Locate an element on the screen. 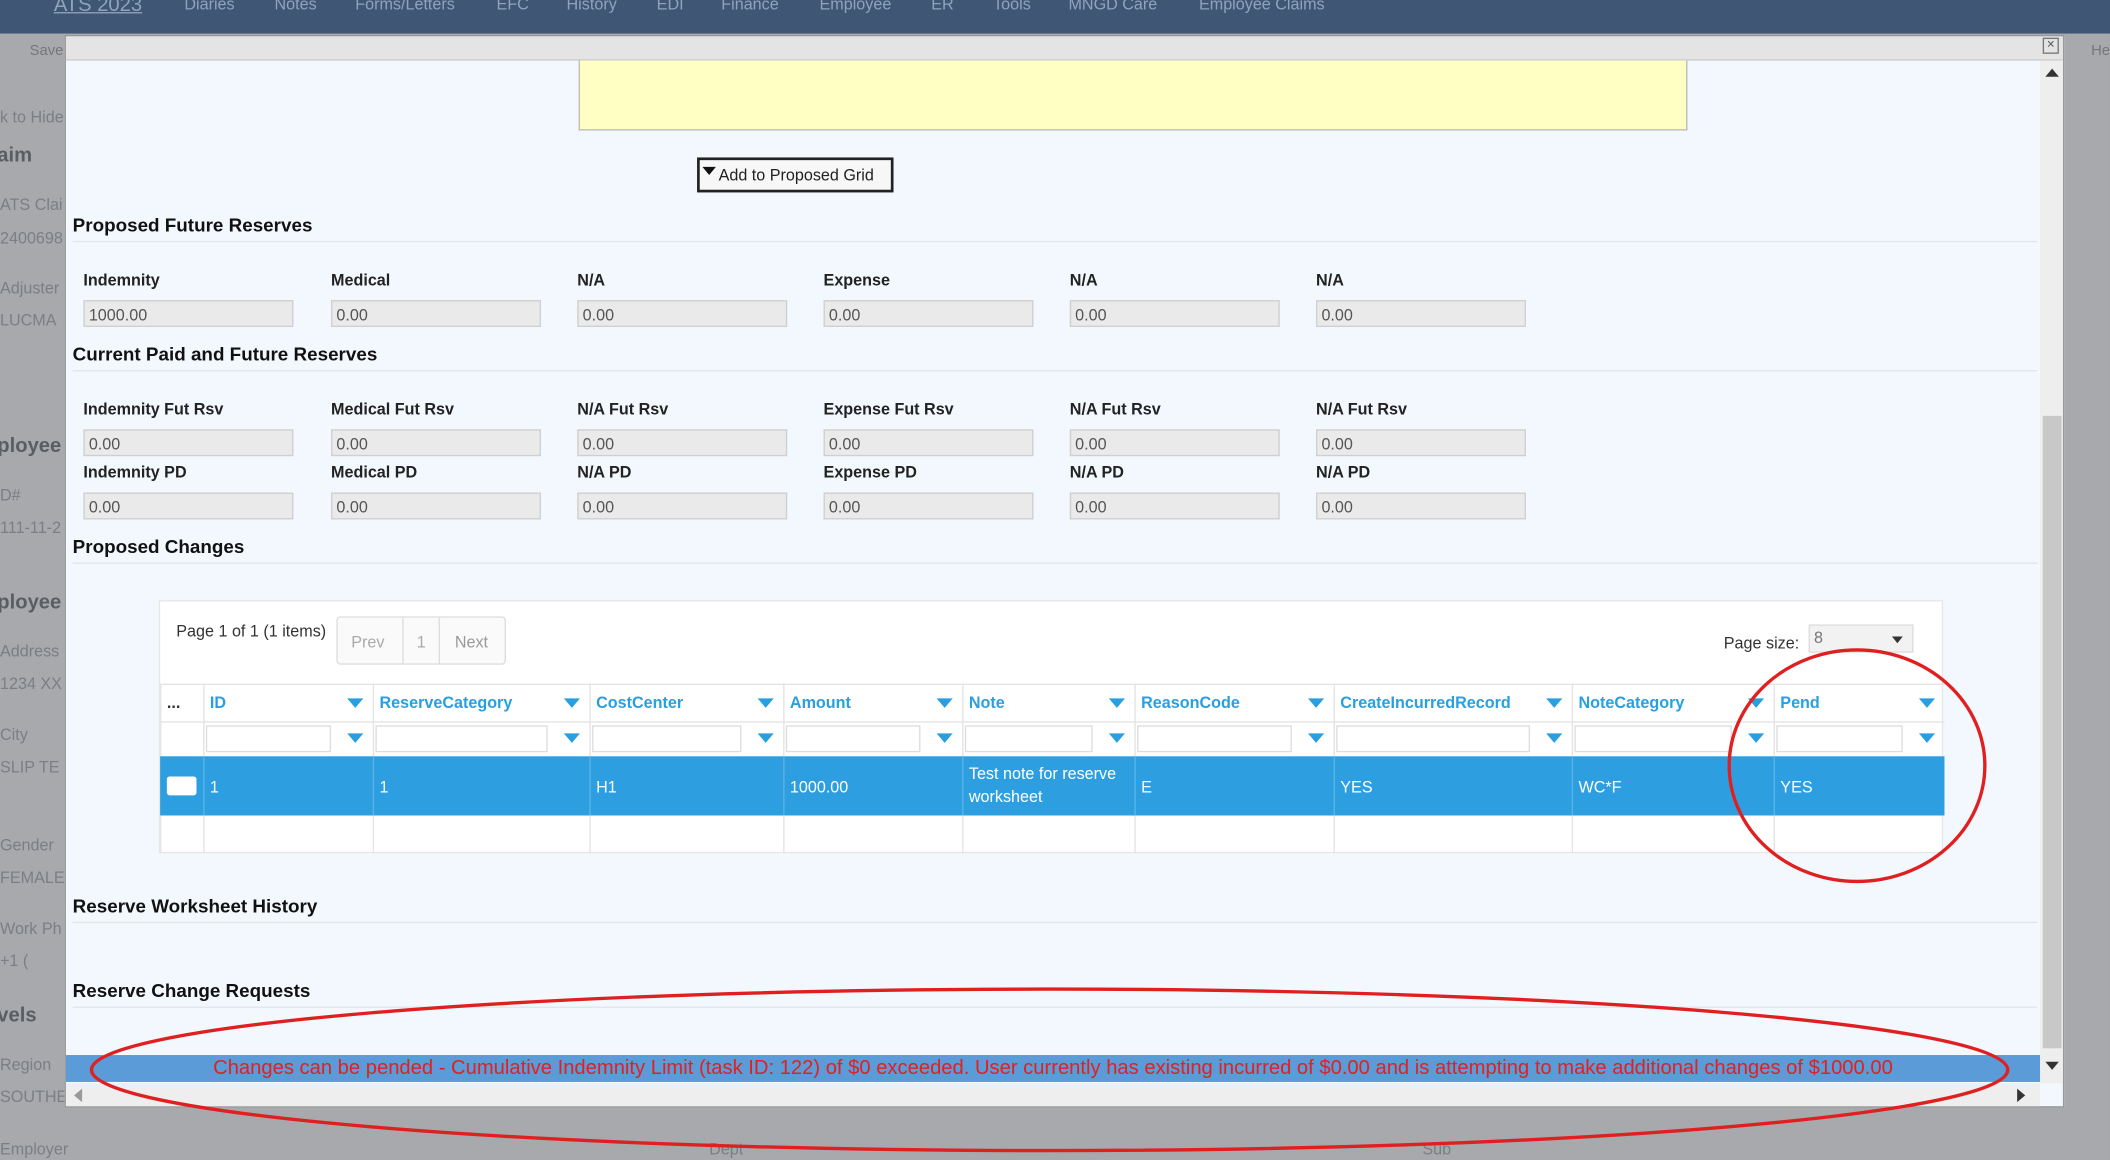 Image resolution: width=2110 pixels, height=1160 pixels. nav-item: Employee Claims is located at coordinates (1261, 7).